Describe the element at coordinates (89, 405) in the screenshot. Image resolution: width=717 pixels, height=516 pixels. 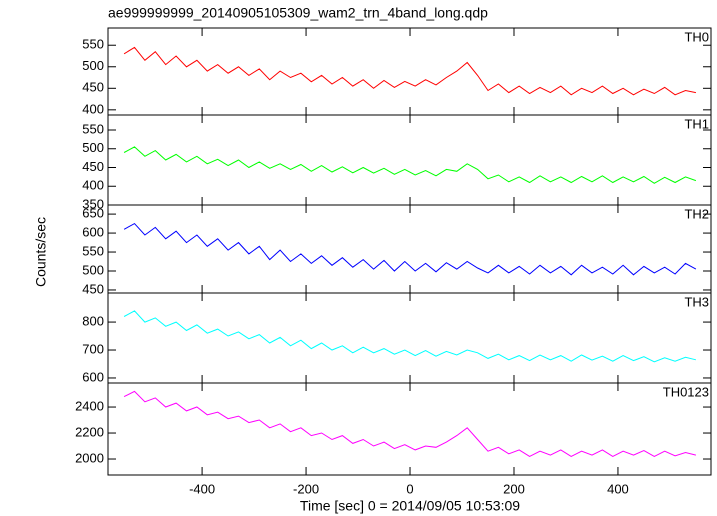
I see `y-tick-label: 2400` at that location.